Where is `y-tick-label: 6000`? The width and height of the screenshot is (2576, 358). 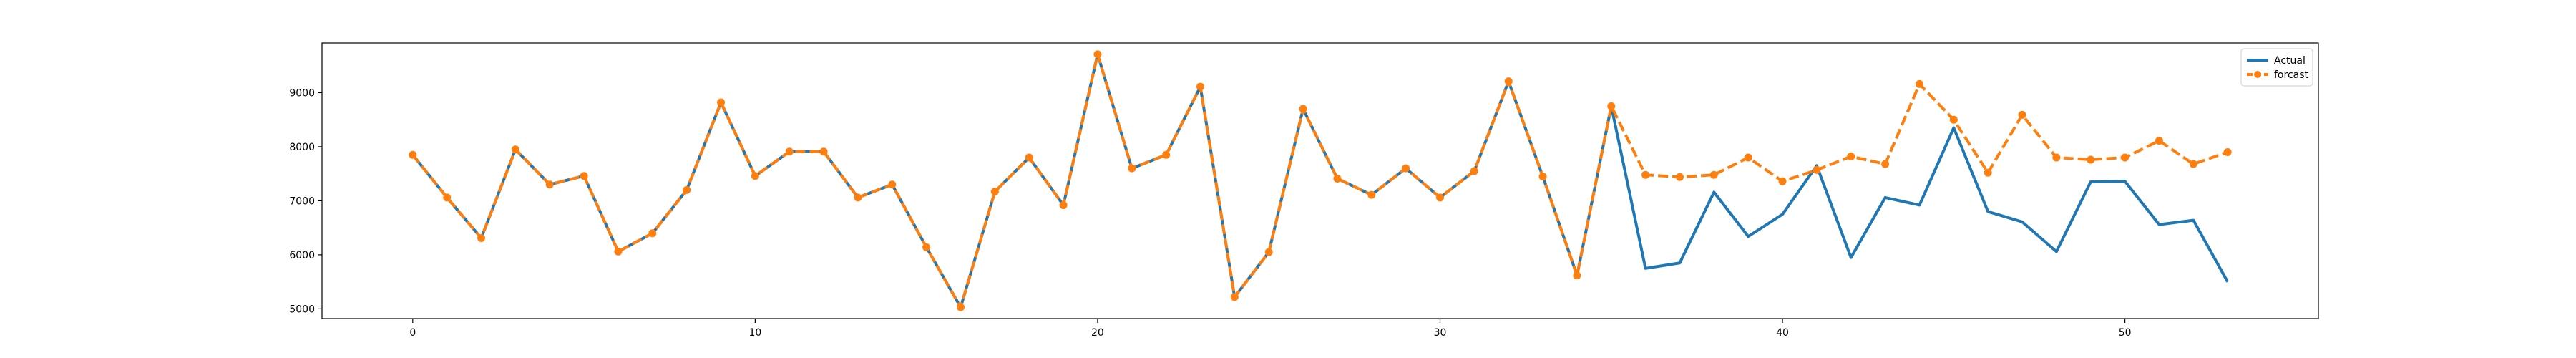
y-tick-label: 6000 is located at coordinates (302, 255).